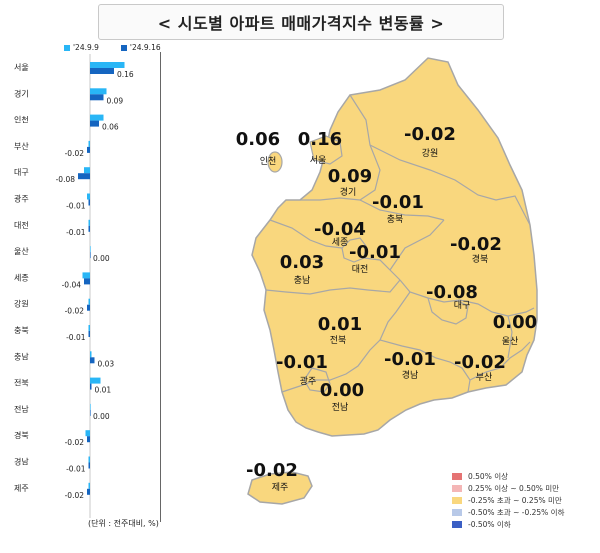  I want to click on bar-category-label: 강원, so click(21, 304).